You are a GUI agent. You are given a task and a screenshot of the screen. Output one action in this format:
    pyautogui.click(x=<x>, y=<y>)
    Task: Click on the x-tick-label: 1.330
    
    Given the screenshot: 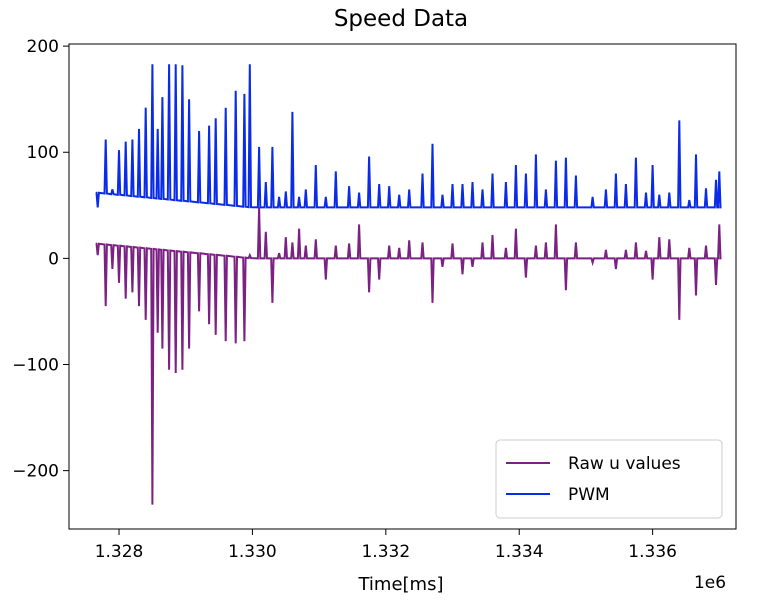 What is the action you would take?
    pyautogui.click(x=252, y=552)
    